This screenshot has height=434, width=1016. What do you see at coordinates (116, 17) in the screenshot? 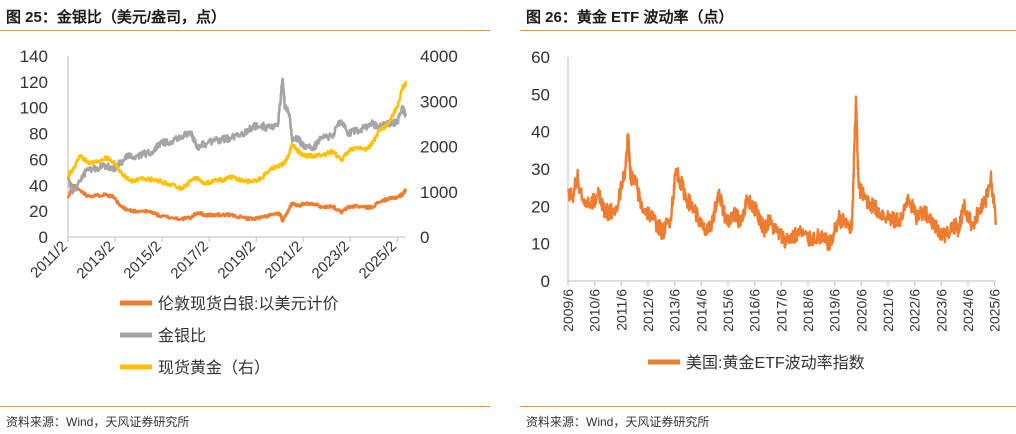
I see `left-chart-title: 图 25：金银比（美元/盎司，点）` at bounding box center [116, 17].